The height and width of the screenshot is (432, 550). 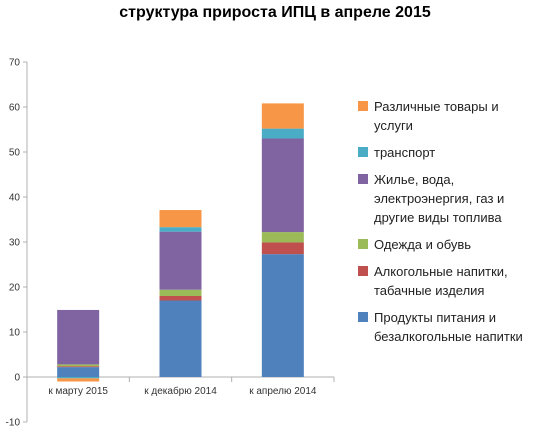 I want to click on legend-label: Алкогольные напитки,, so click(x=441, y=271).